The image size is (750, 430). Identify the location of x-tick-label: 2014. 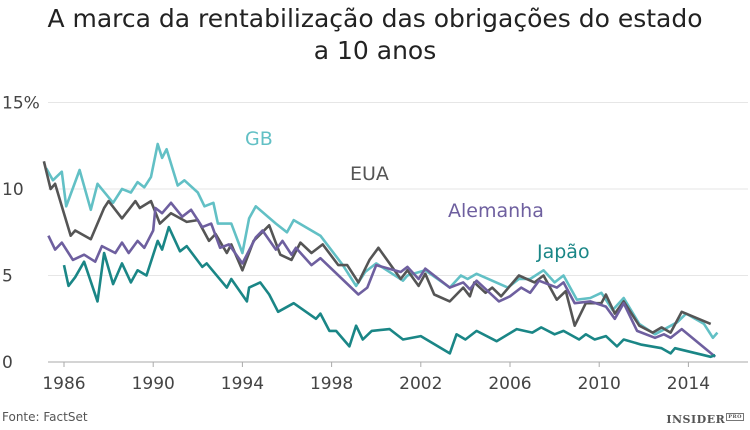
(688, 384).